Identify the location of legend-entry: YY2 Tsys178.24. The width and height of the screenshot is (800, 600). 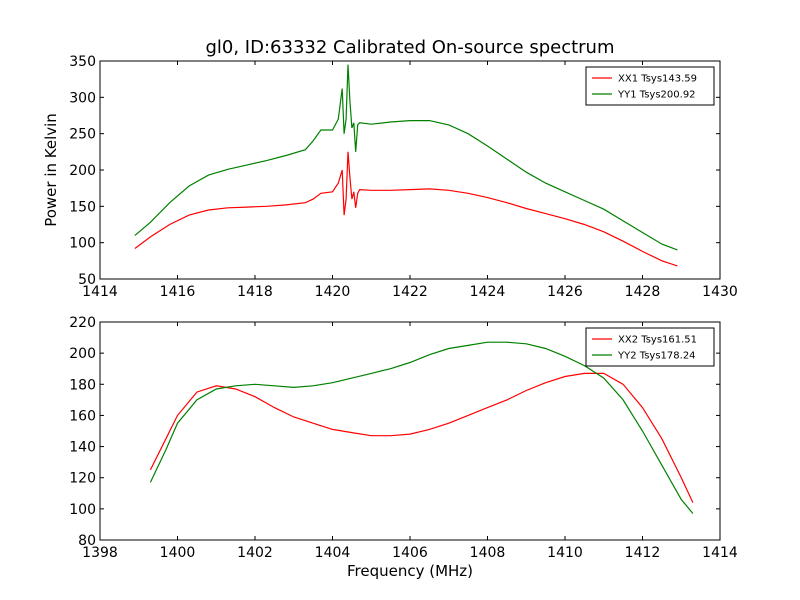
(656, 356).